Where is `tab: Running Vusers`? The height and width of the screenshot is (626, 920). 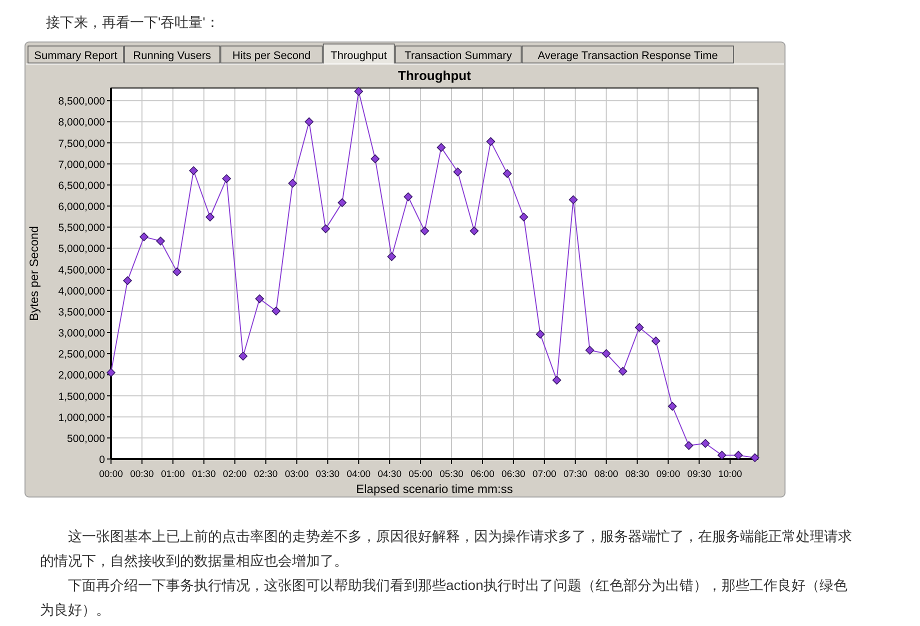 tab: Running Vusers is located at coordinates (172, 55).